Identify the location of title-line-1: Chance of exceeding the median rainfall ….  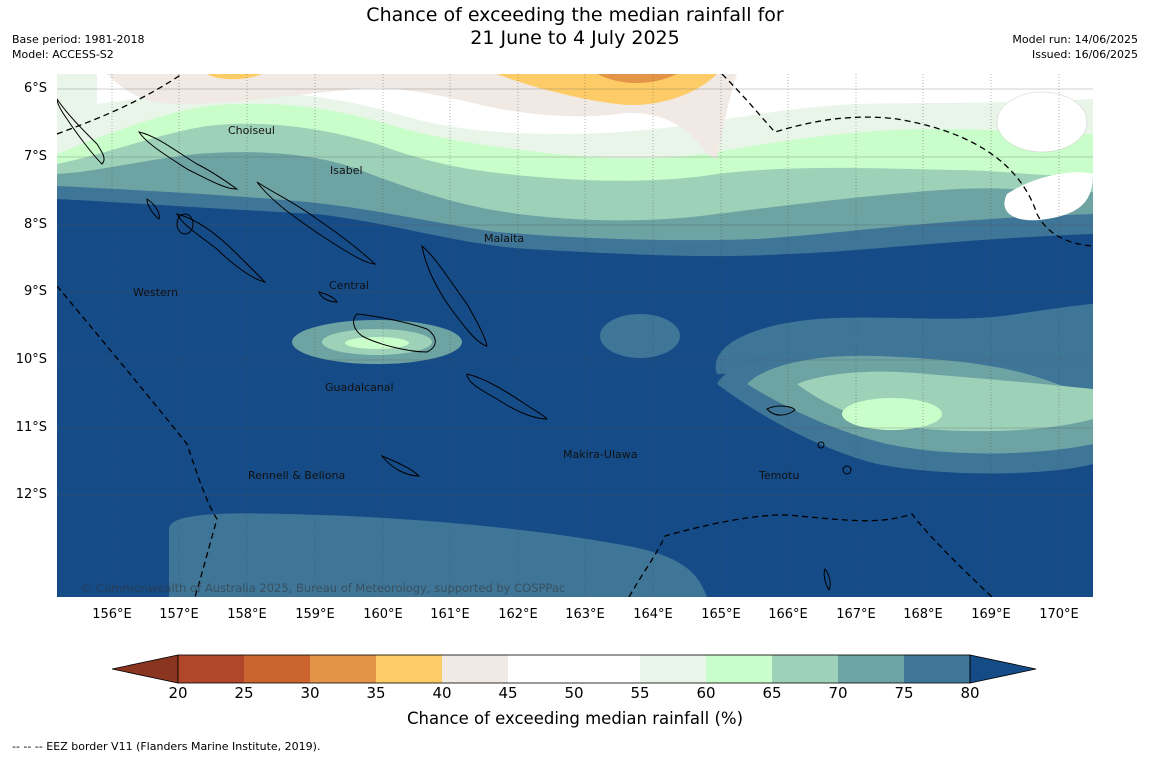
(575, 15).